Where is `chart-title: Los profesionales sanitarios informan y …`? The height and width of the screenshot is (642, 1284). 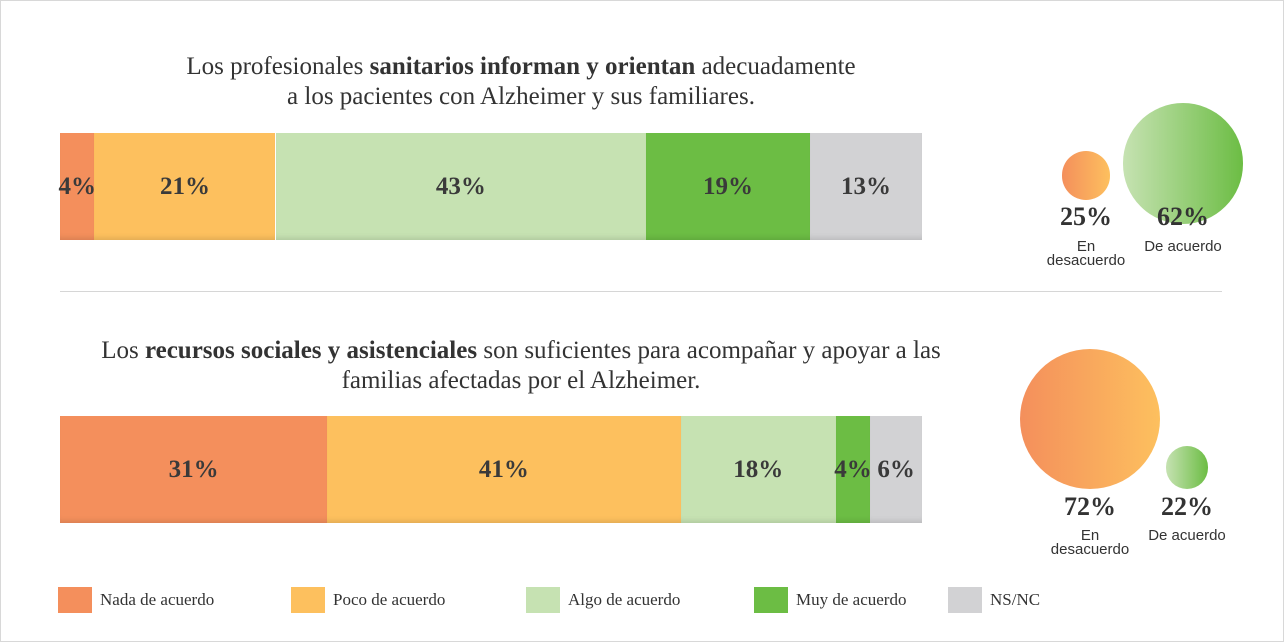 chart-title: Los profesionales sanitarios informan y … is located at coordinates (521, 82).